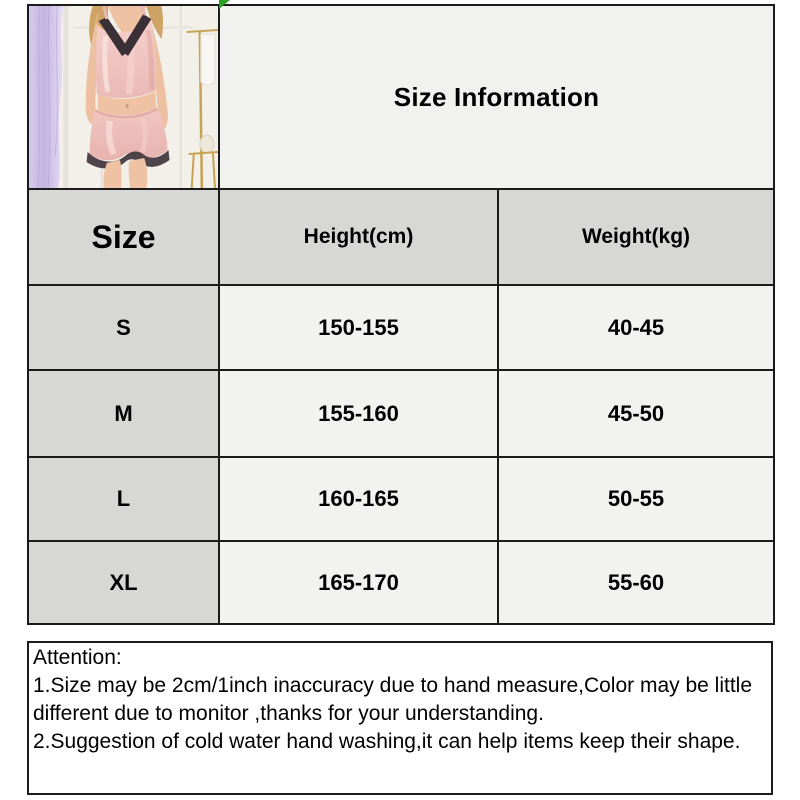 The image size is (800, 800). What do you see at coordinates (636, 582) in the screenshot?
I see `weight-value-xl: 55-60` at bounding box center [636, 582].